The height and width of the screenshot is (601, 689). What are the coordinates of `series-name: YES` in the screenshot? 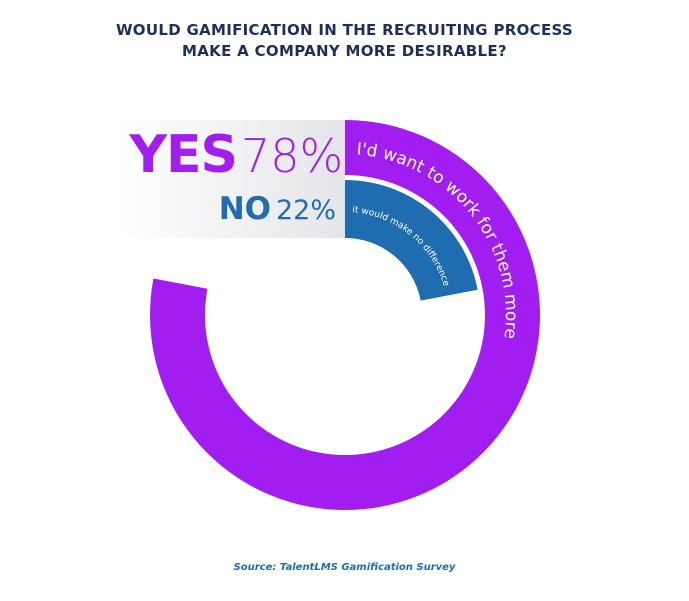 It's located at (182, 155).